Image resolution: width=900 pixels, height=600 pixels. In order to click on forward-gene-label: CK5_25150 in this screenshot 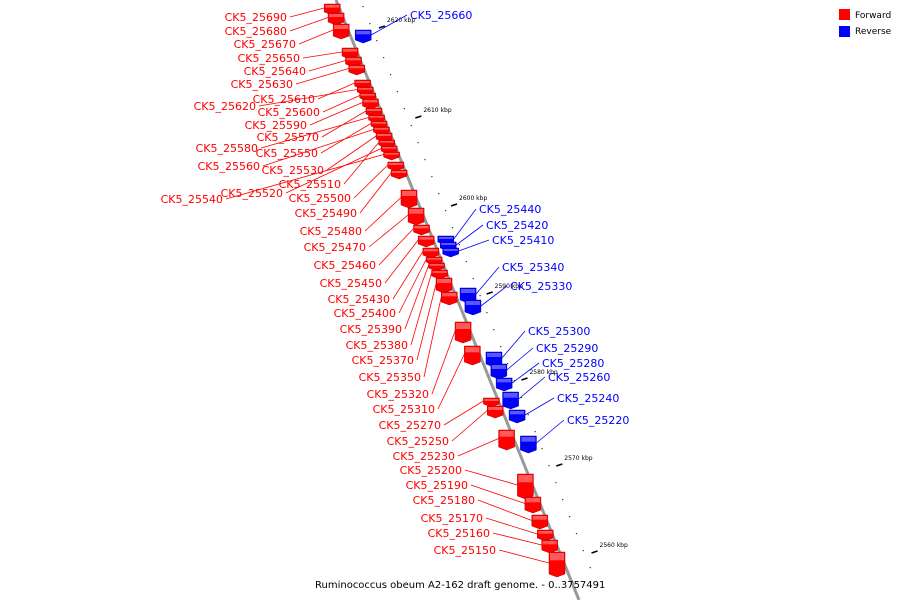, I will do `click(465, 550)`.